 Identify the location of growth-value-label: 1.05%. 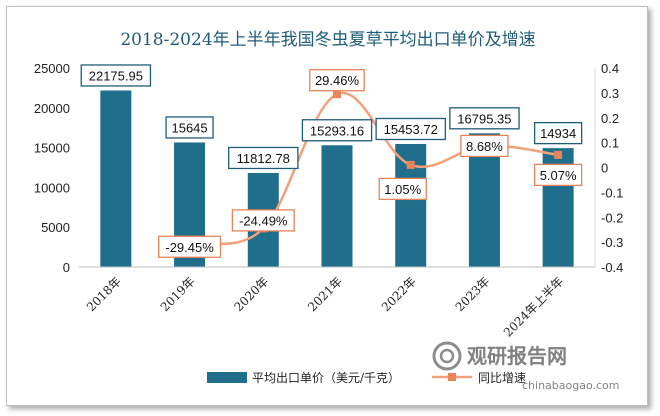
(402, 189).